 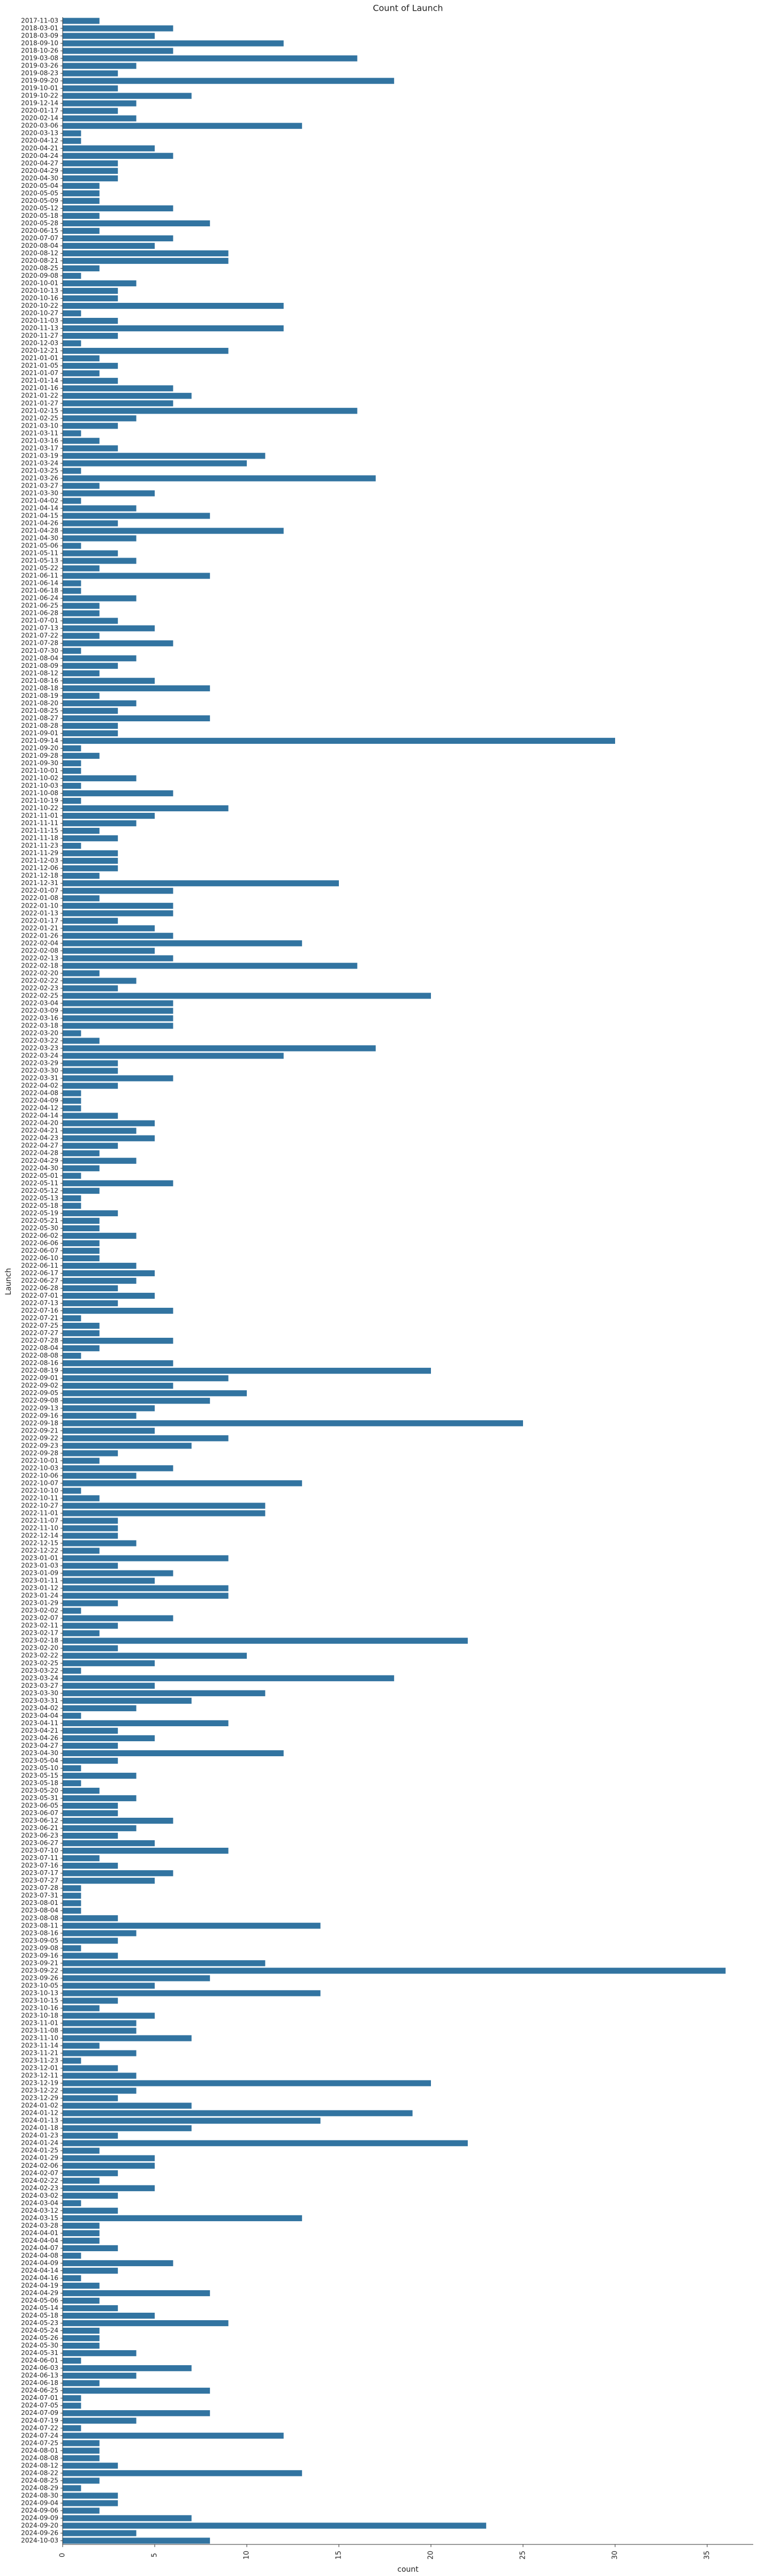 What do you see at coordinates (40, 335) in the screenshot?
I see `y-tick-label: 2020-11-27` at bounding box center [40, 335].